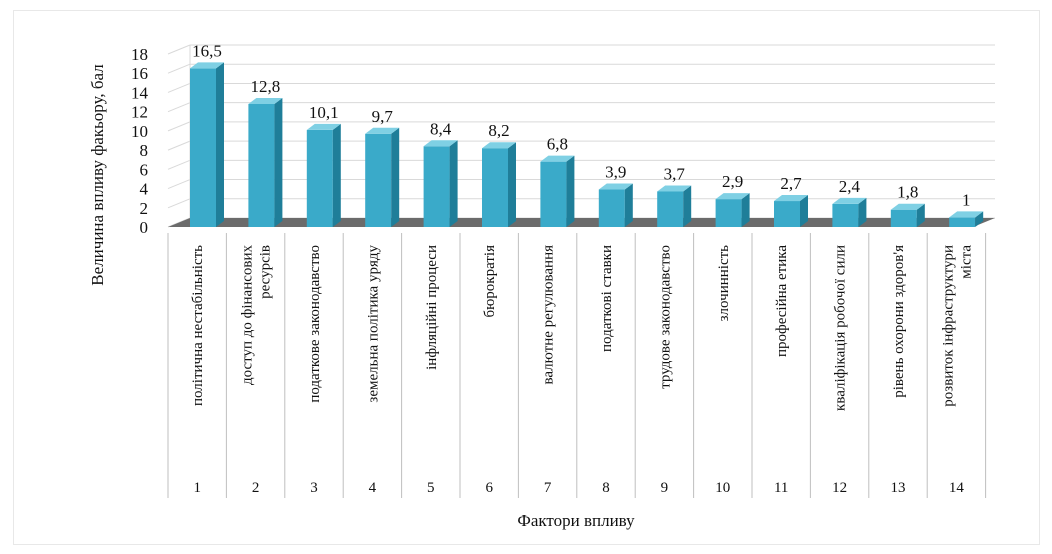 This screenshot has height=554, width=1052. I want to click on category-label: міста, so click(966, 262).